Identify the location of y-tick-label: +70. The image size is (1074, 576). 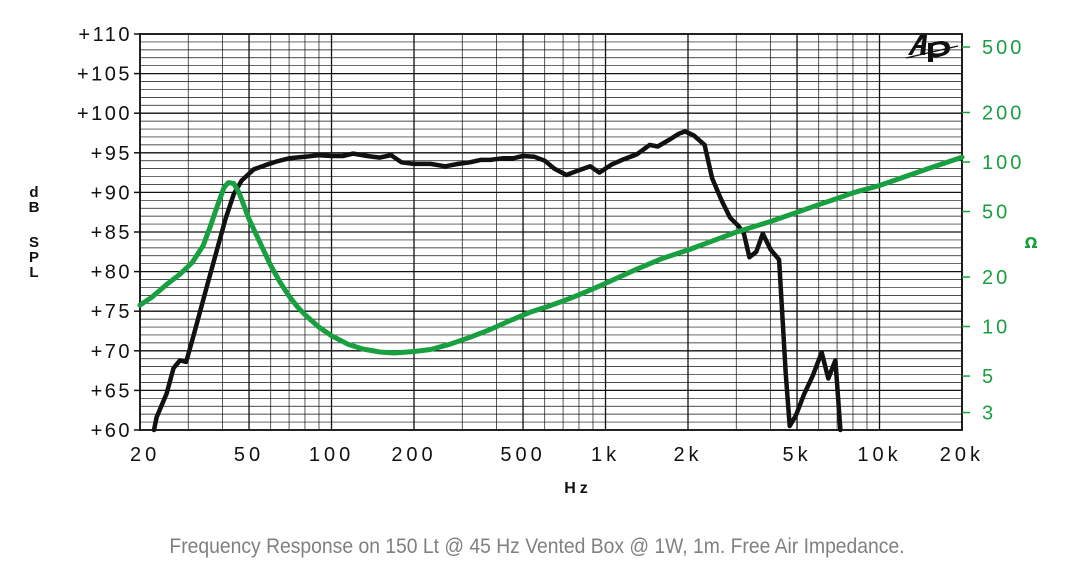
(111, 352).